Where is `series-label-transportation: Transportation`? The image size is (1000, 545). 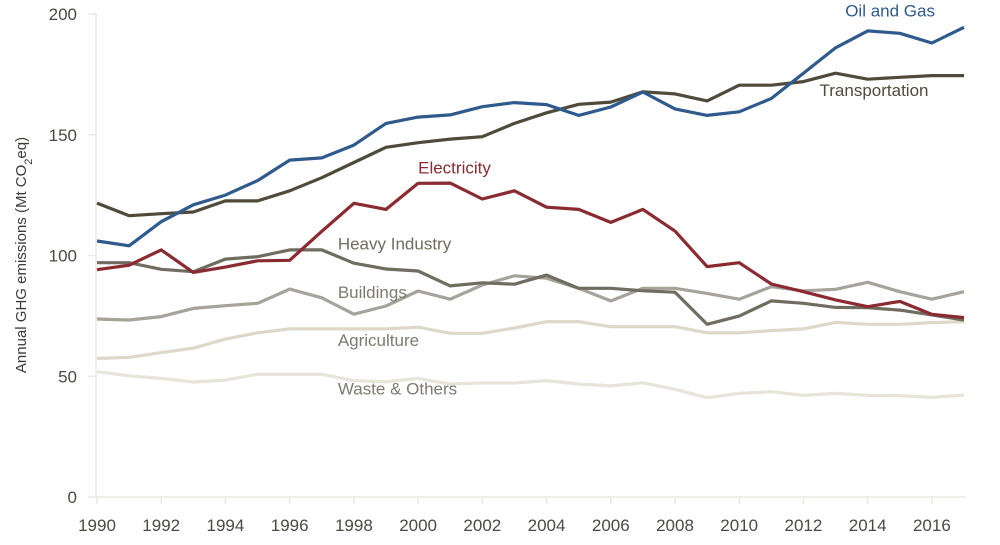 series-label-transportation: Transportation is located at coordinates (874, 90).